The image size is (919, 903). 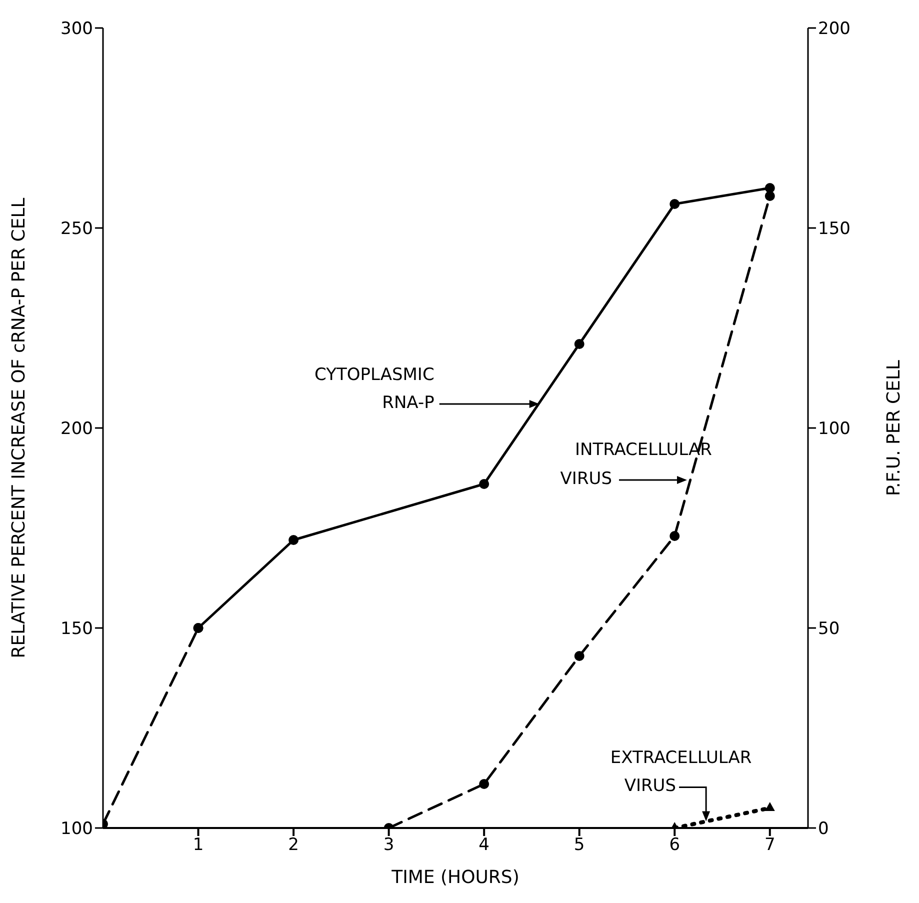 I want to click on y-tick-label: 250, so click(x=76, y=229).